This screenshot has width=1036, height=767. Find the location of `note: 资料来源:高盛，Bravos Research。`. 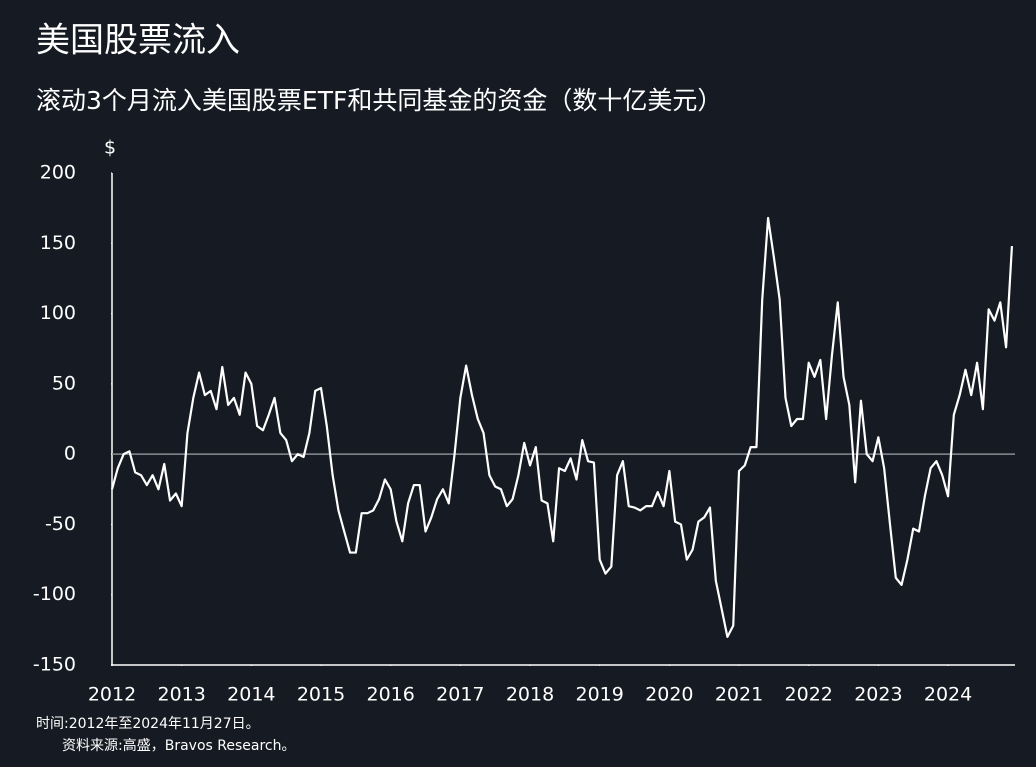

note: 资料来源:高盛，Bravos Research。 is located at coordinates (178, 745).